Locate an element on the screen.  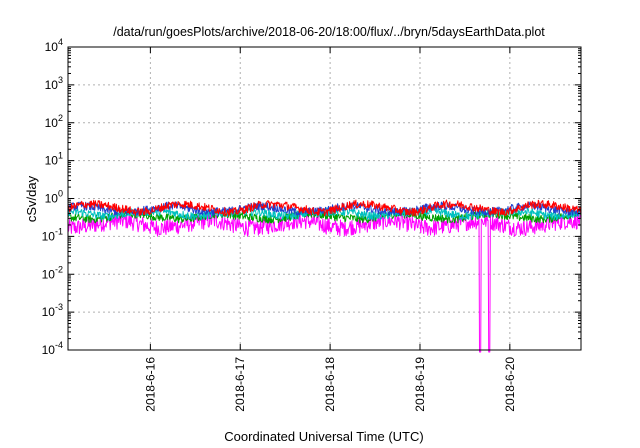
x-tick-label: 2018-6-16 is located at coordinates (150, 384).